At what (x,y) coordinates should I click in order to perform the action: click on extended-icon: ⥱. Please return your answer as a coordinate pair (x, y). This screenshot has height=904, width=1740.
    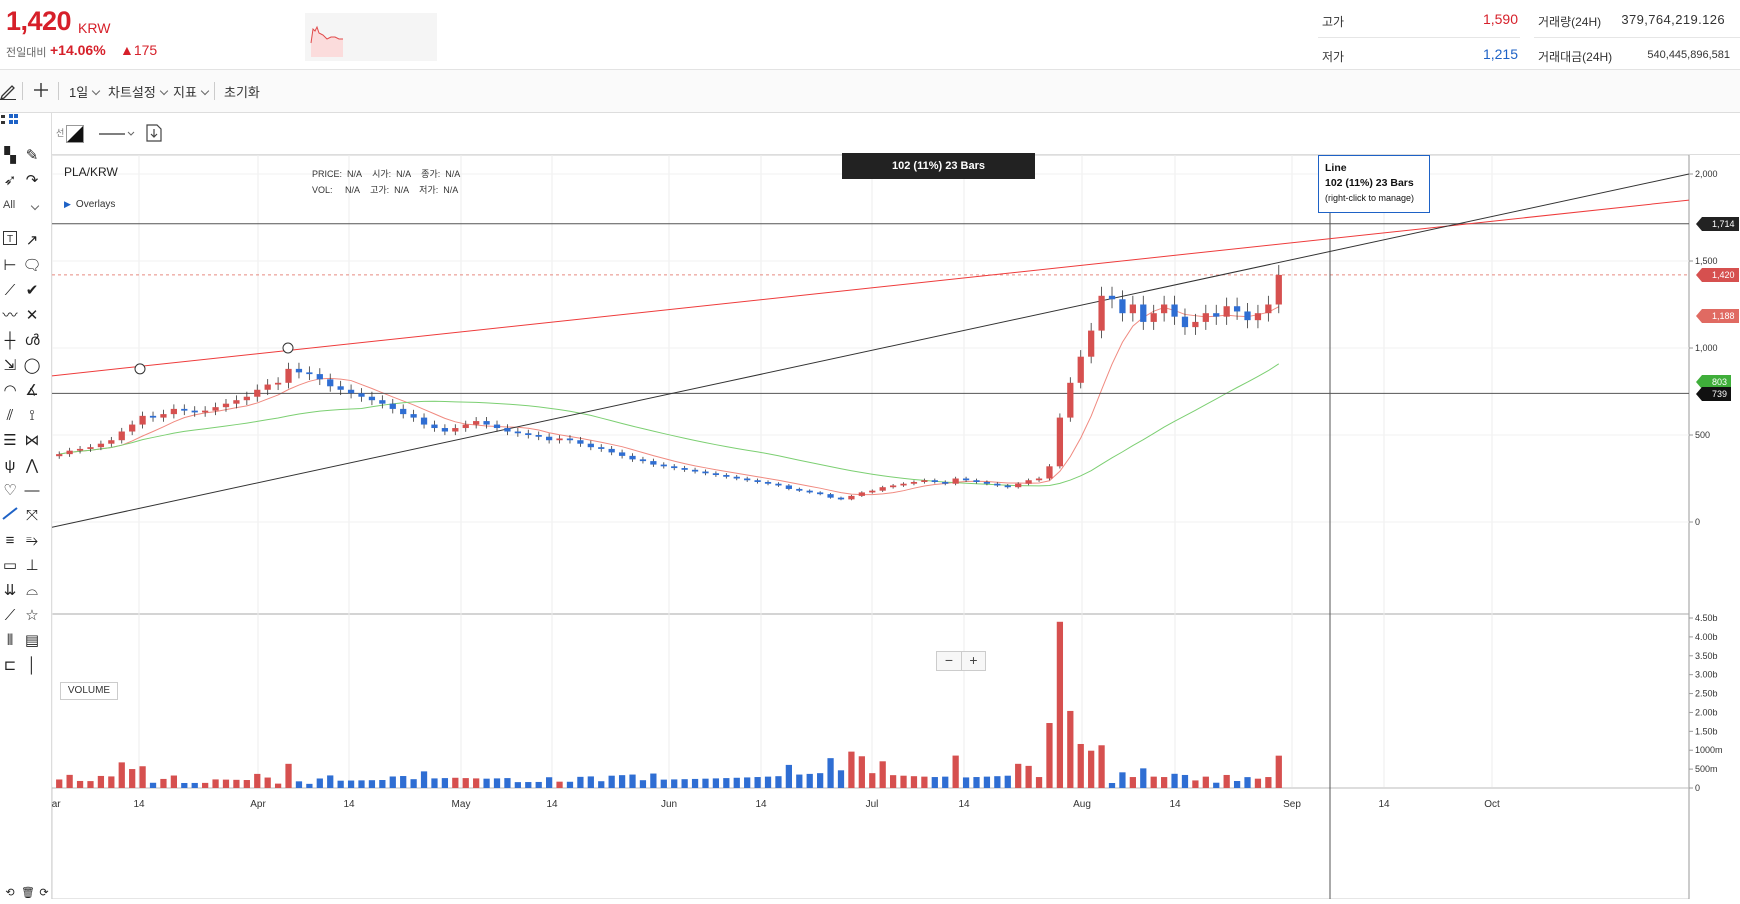
    Looking at the image, I should click on (31, 540).